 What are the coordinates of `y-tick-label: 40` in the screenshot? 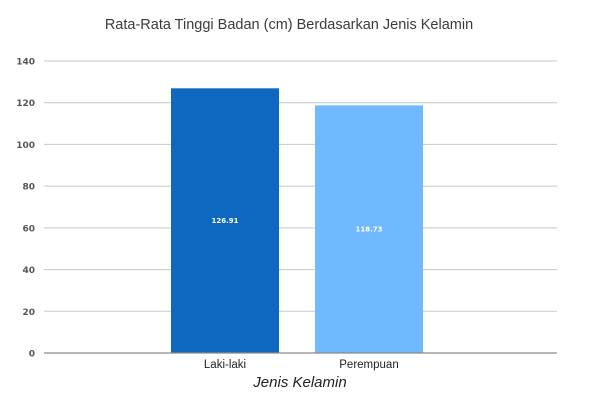 It's located at (28, 271).